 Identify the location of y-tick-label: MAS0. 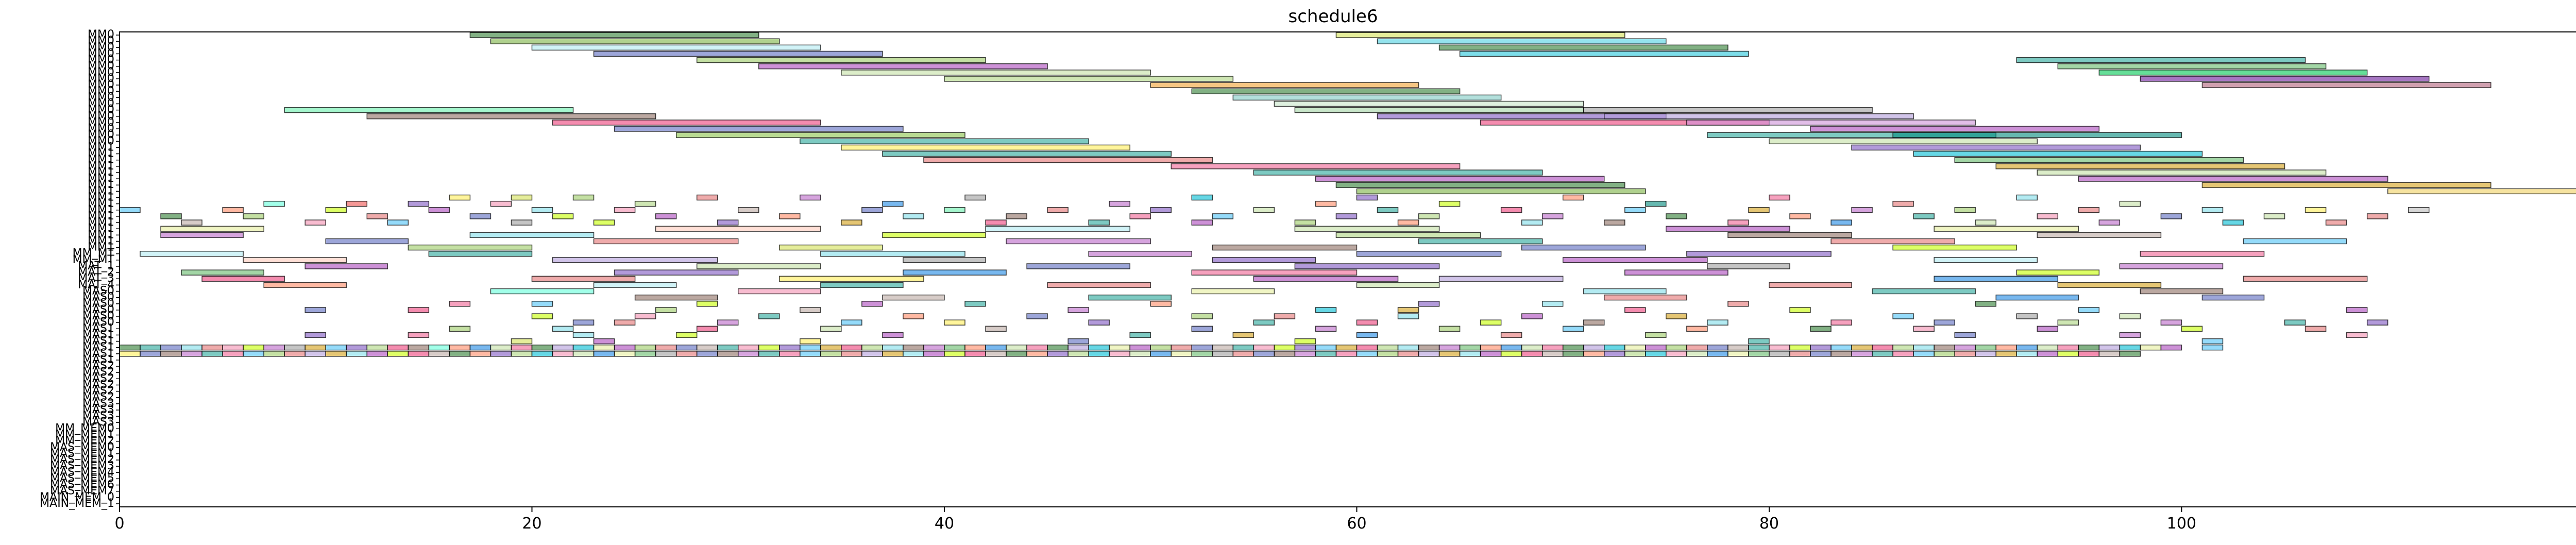
(98, 309).